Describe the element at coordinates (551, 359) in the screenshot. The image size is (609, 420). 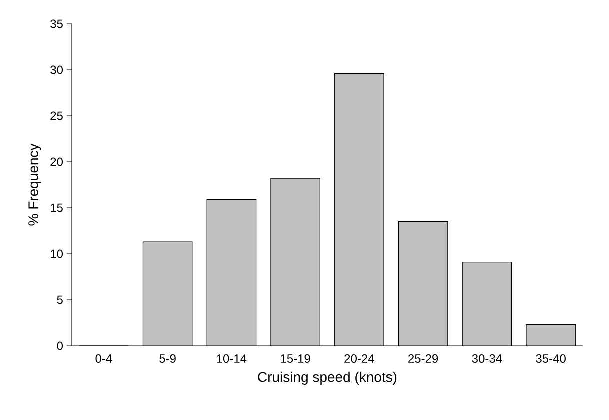
I see `x-tick-label: 35-40` at that location.